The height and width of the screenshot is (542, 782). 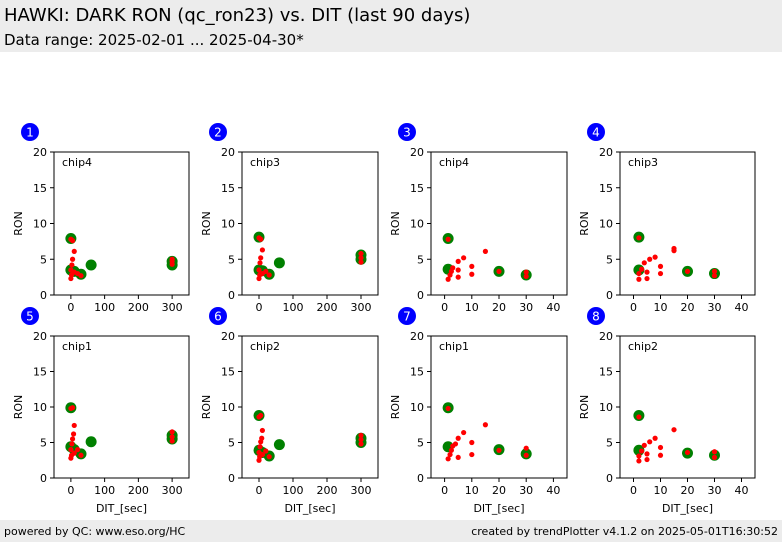 What do you see at coordinates (265, 346) in the screenshot?
I see `chip-label: chip2` at bounding box center [265, 346].